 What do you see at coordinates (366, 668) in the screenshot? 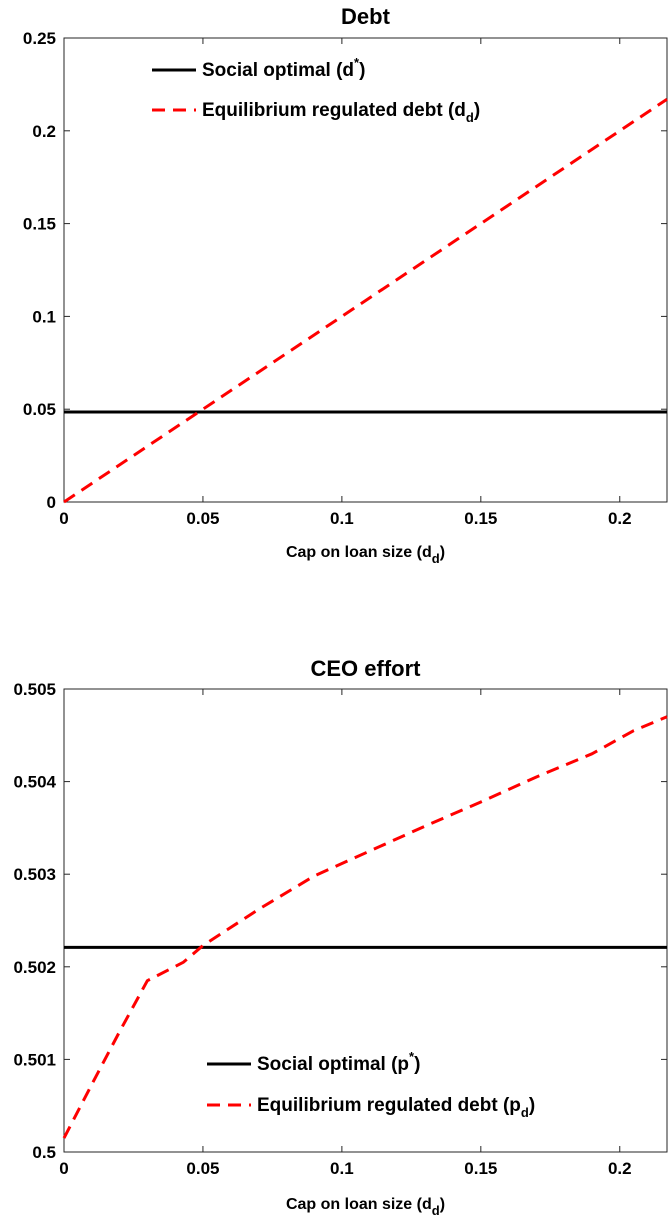
I see `chart-title: CEO effort` at bounding box center [366, 668].